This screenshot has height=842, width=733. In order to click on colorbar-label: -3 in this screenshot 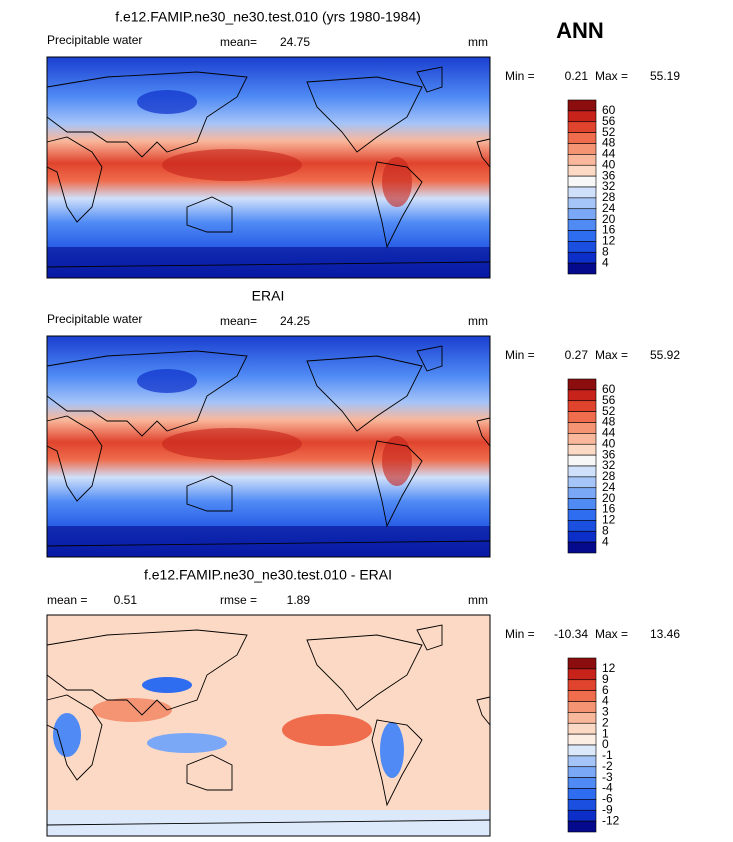, I will do `click(607, 777)`.